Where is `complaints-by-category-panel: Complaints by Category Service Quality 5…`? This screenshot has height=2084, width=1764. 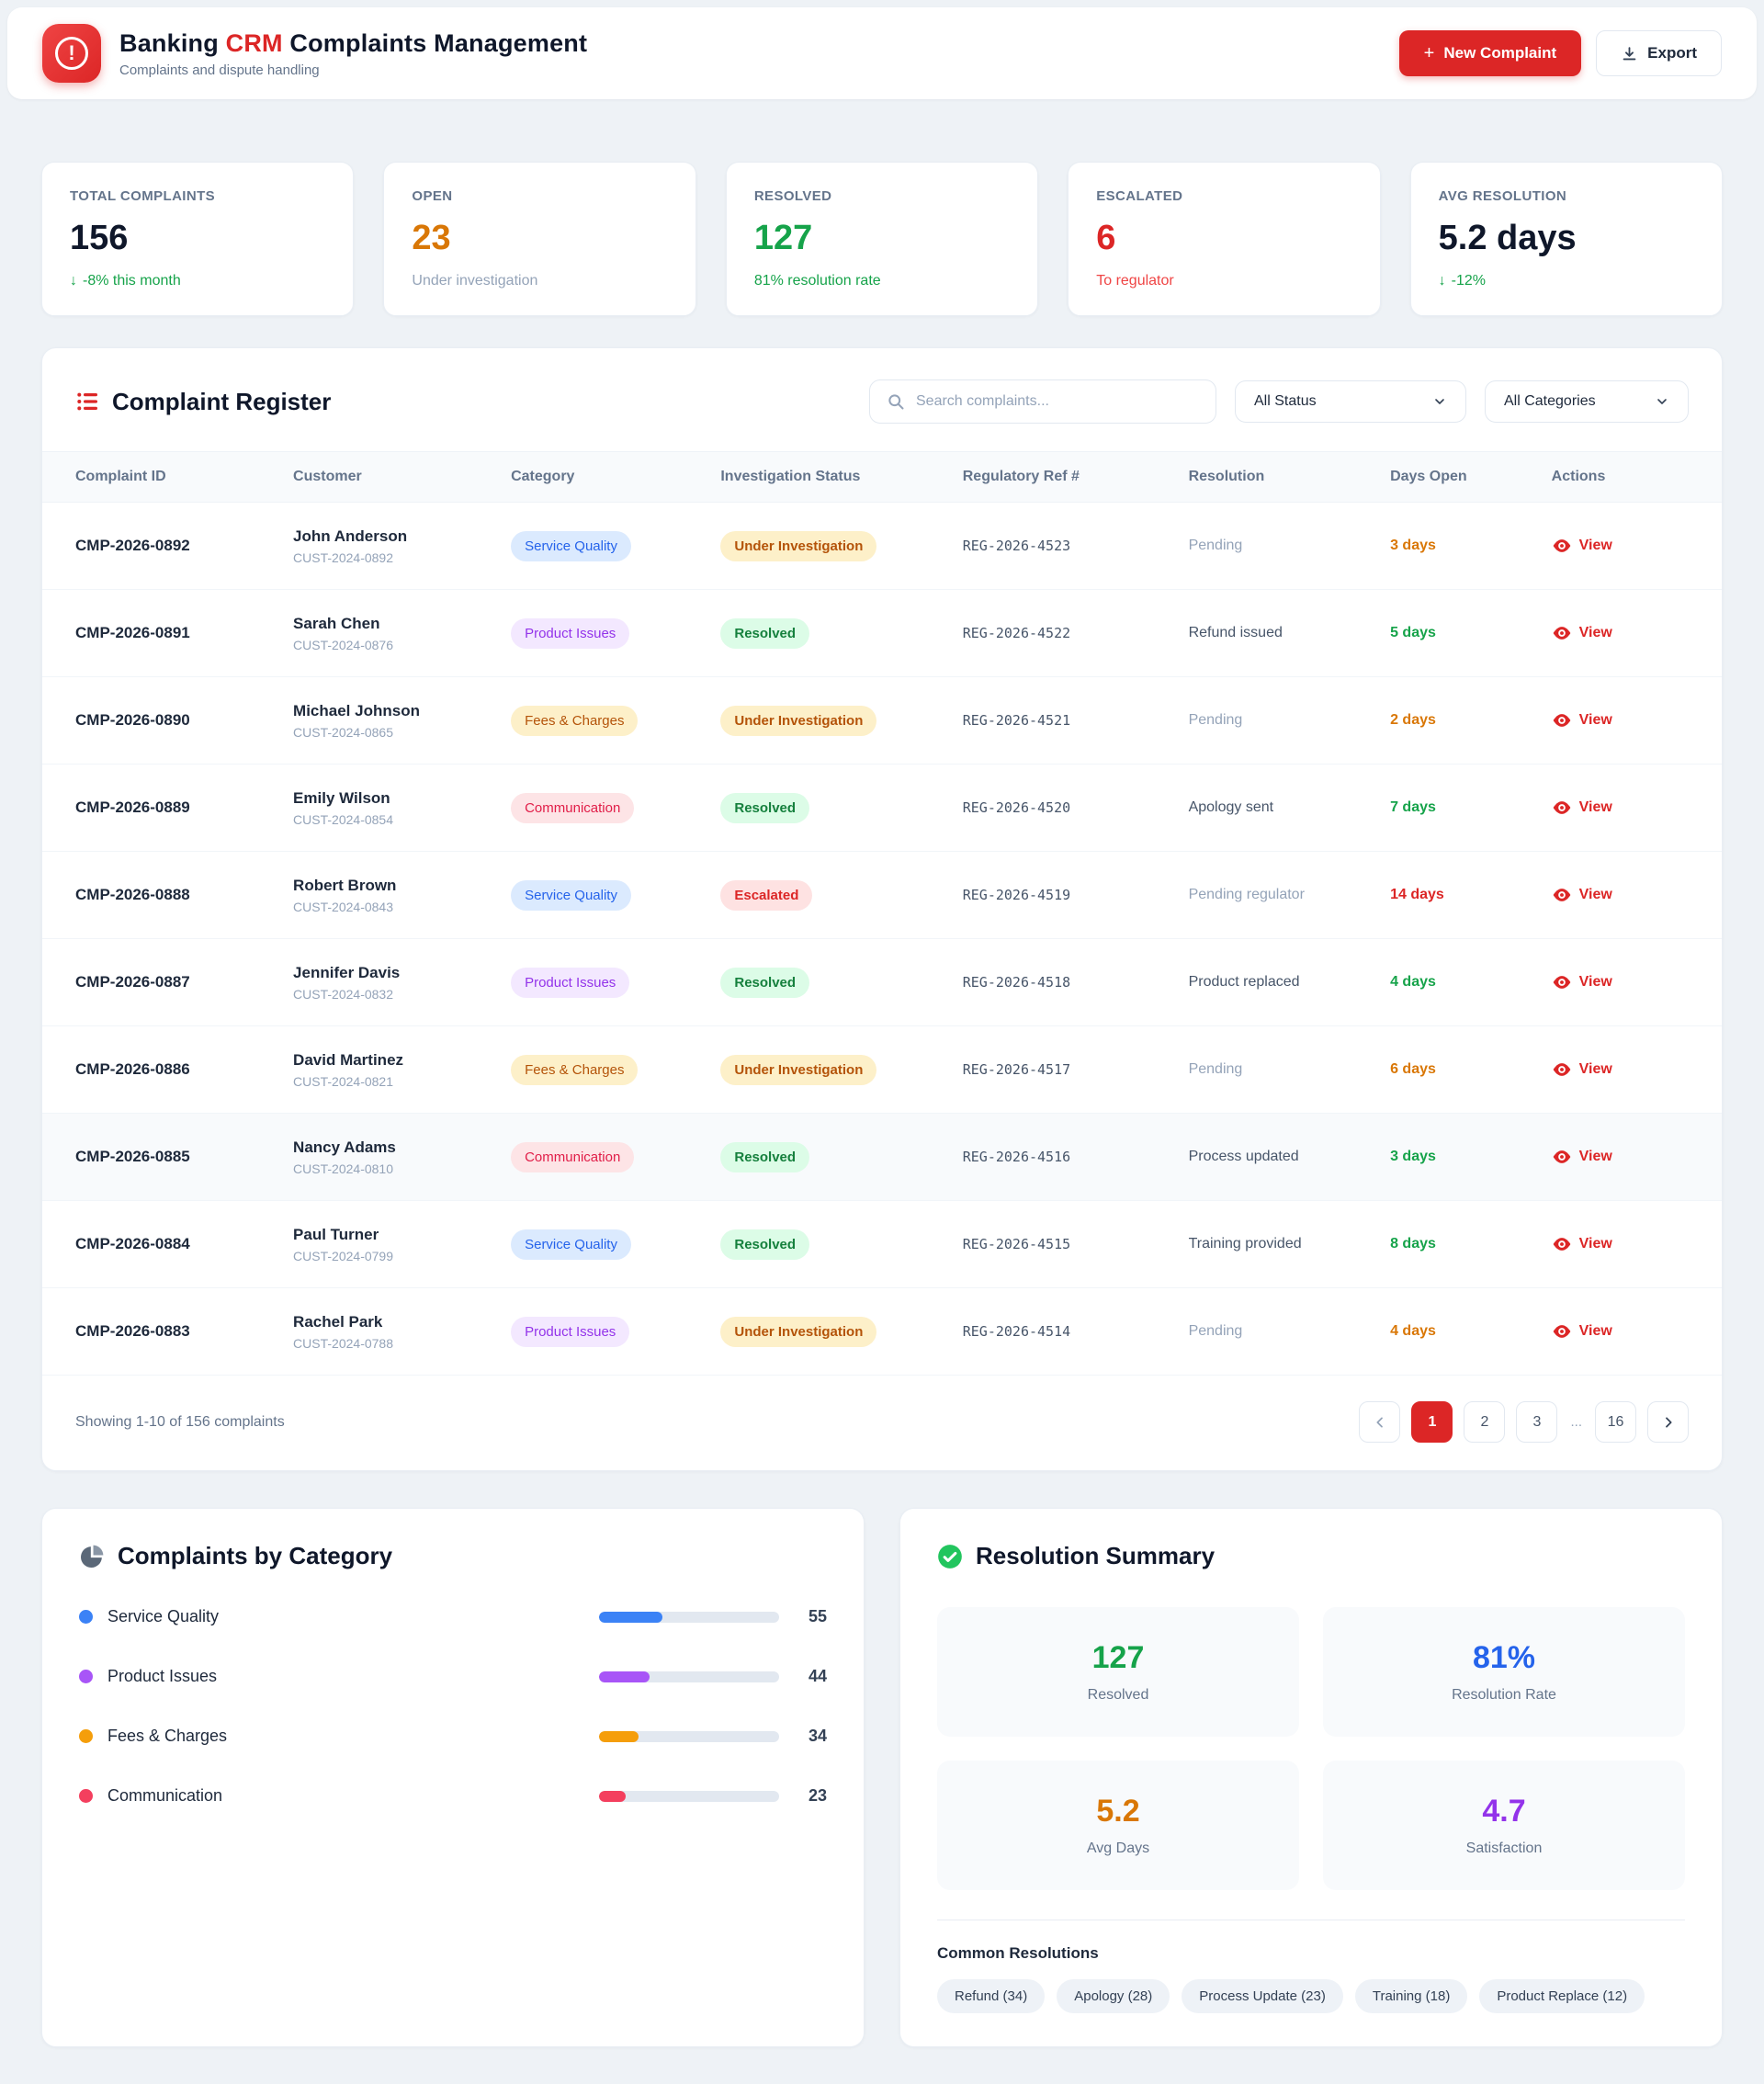
complaints-by-category-panel: Complaints by Category Service Quality 5… is located at coordinates (453, 1777).